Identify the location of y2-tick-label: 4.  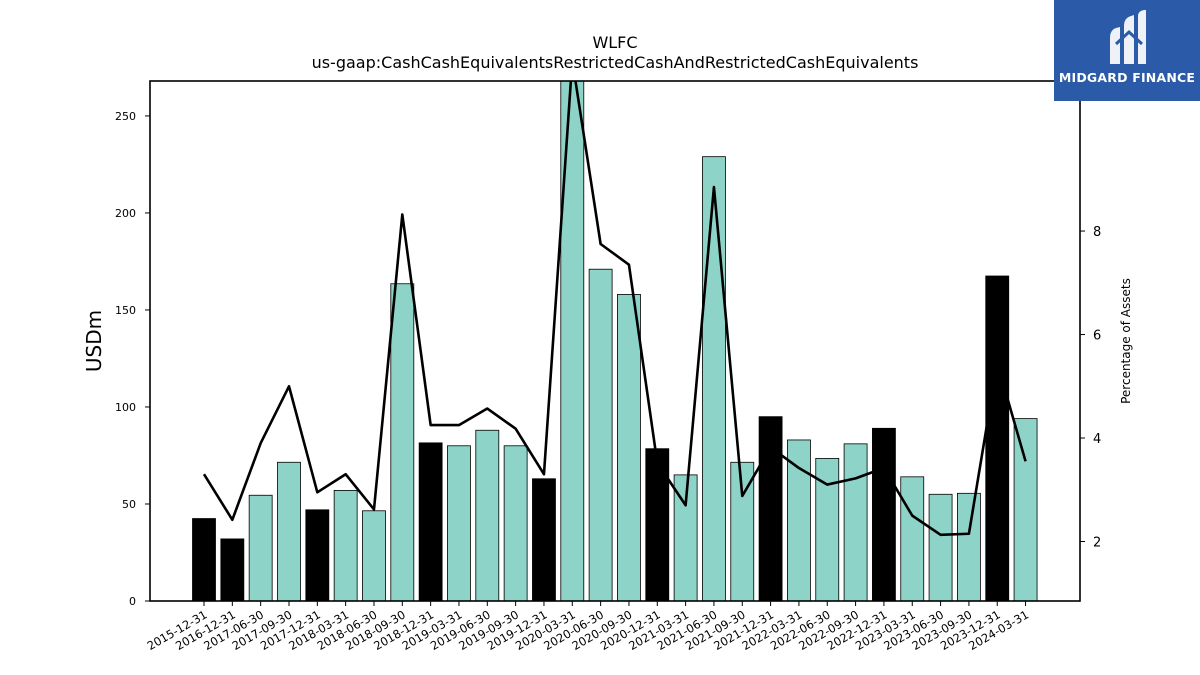
(1097, 439).